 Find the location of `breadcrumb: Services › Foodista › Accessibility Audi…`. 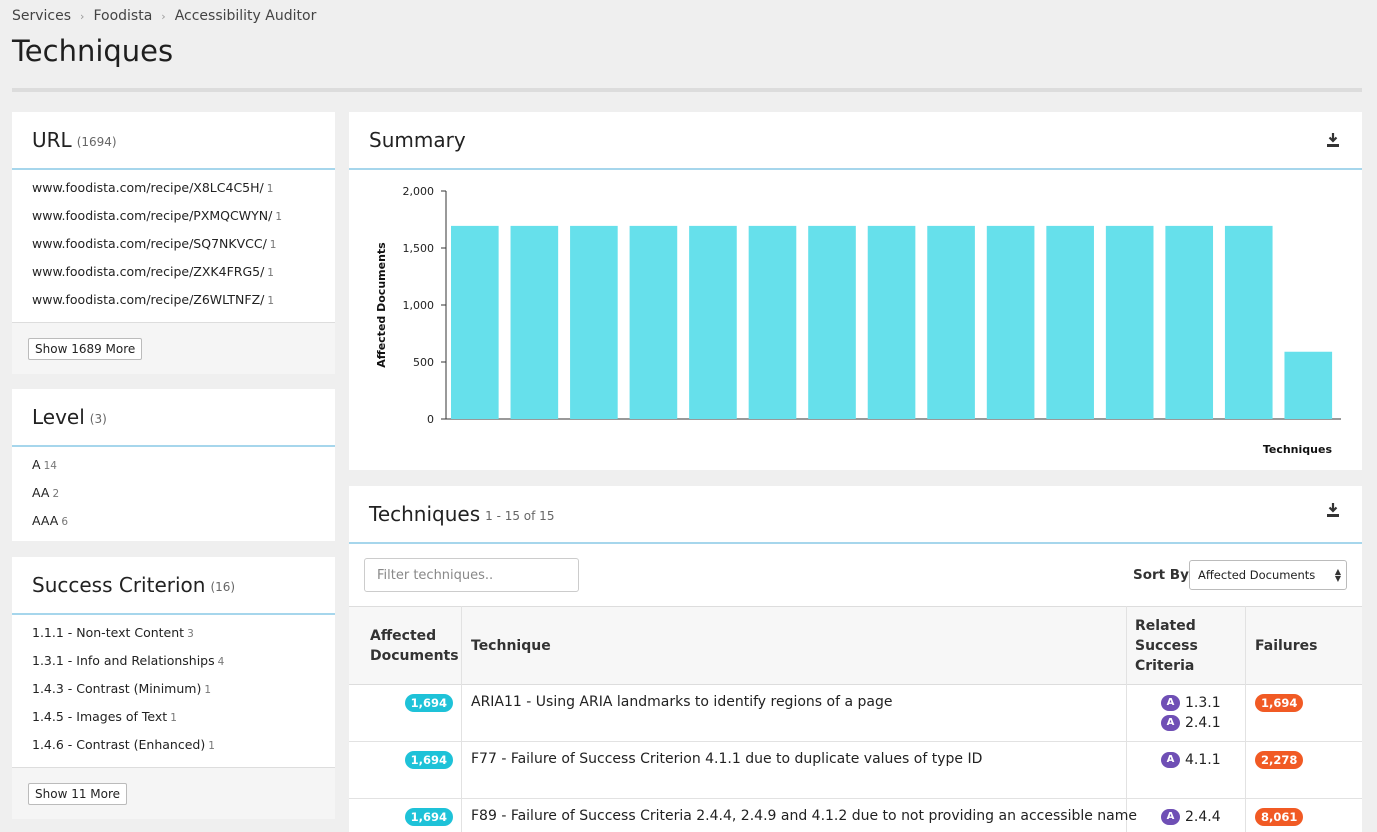

breadcrumb: Services › Foodista › Accessibility Audi… is located at coordinates (164, 16).